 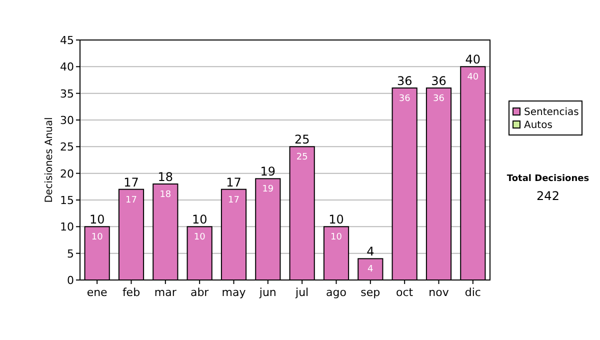 What do you see at coordinates (67, 67) in the screenshot?
I see `y-tick-label: 40` at bounding box center [67, 67].